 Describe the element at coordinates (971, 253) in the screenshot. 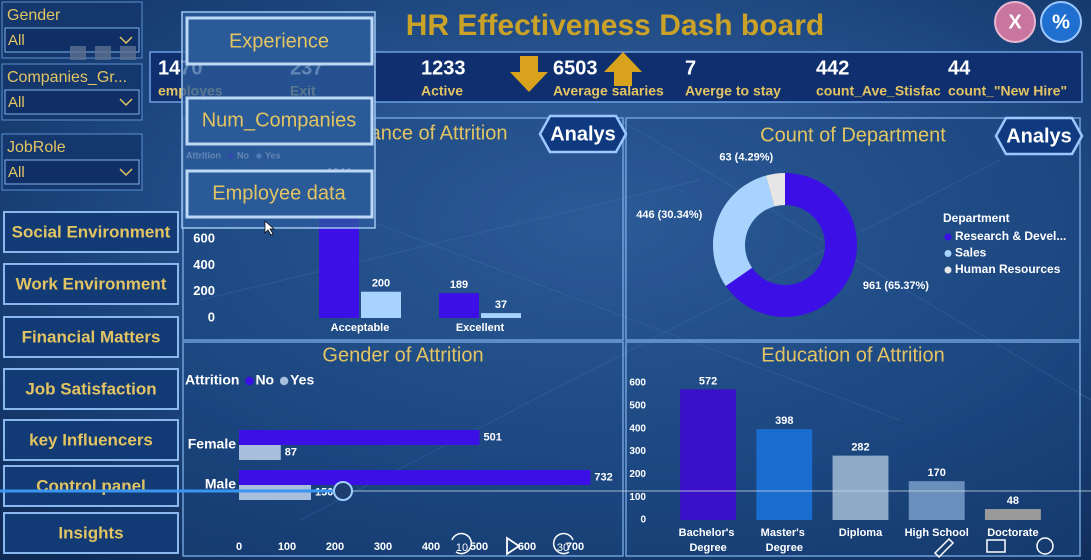

I see `legend-label: Sales` at that location.